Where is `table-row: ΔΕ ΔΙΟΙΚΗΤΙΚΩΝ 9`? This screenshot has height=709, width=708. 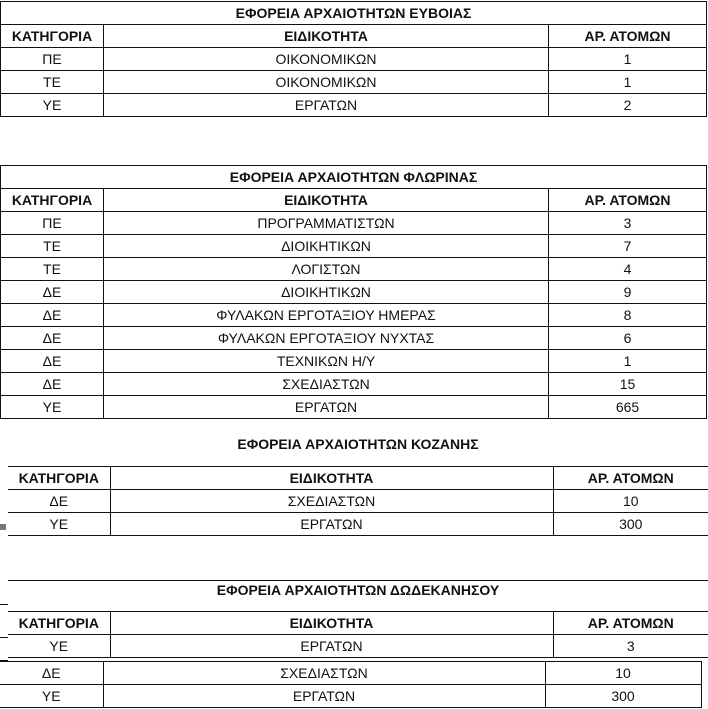
table-row: ΔΕ ΔΙΟΙΚΗΤΙΚΩΝ 9 is located at coordinates (353, 292).